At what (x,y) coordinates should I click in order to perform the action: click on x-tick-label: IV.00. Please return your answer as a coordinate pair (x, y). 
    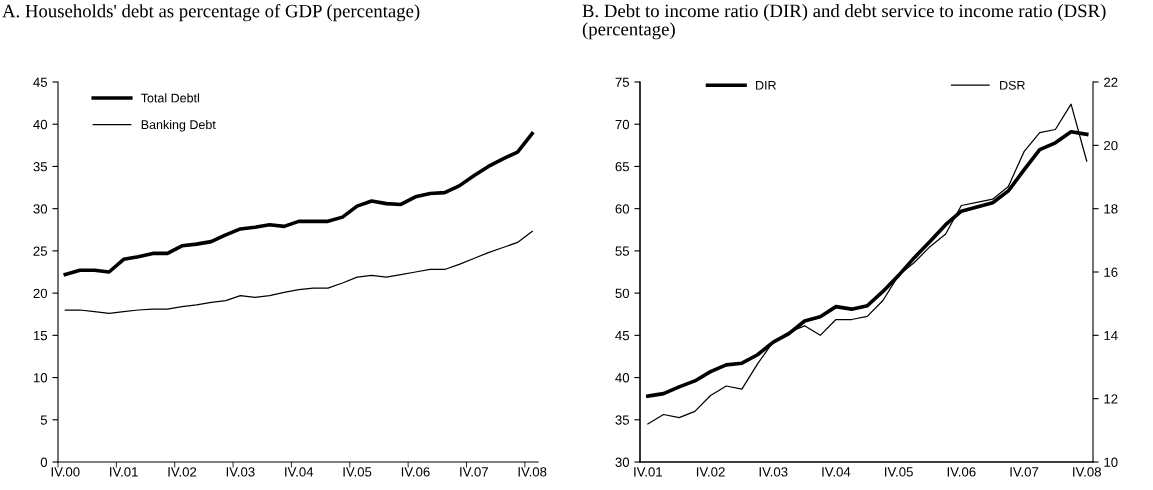
    Looking at the image, I should click on (65, 472).